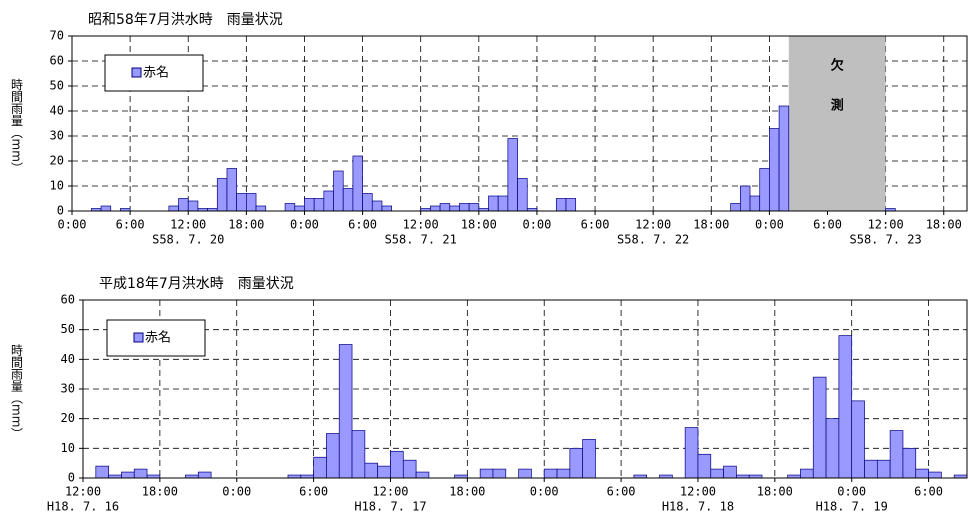  I want to click on missing-label: 測, so click(837, 106).